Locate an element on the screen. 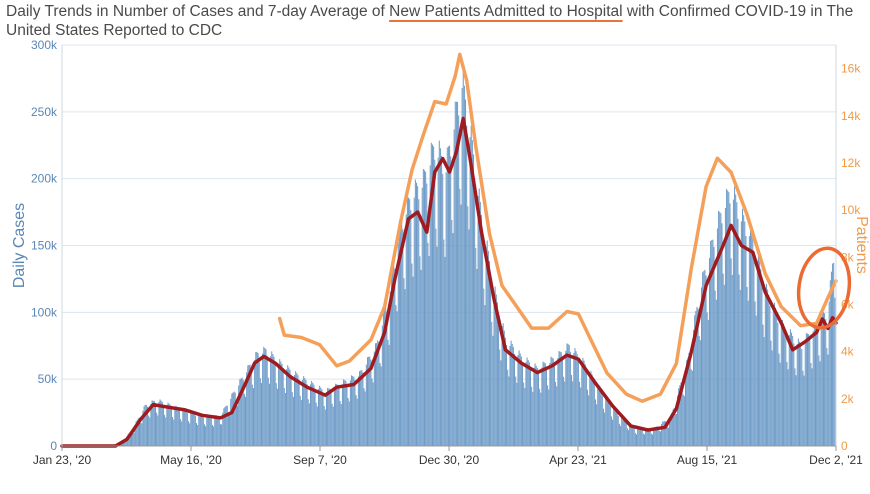  x-tick-label: Sep 7, '20 is located at coordinates (320, 460).